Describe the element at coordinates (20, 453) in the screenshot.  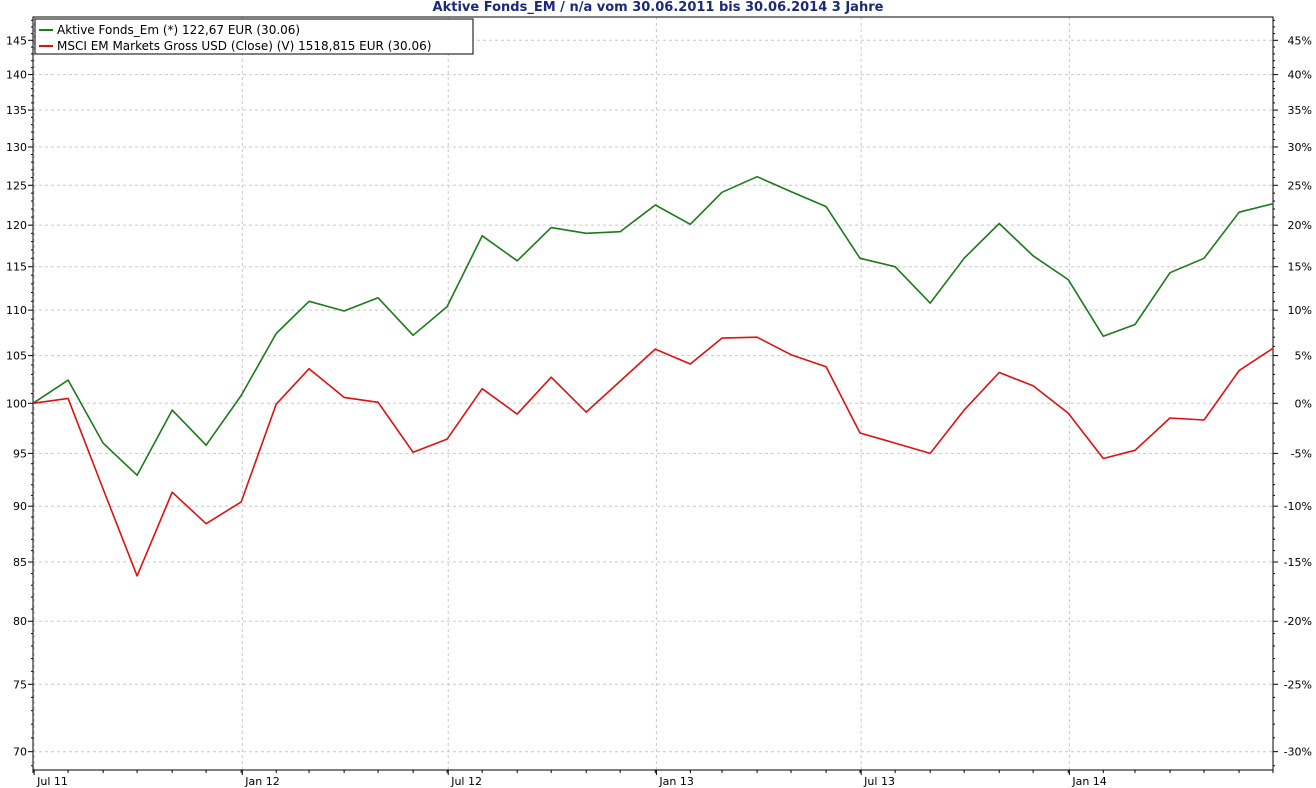
I see `y-left-tick-label: 95` at that location.